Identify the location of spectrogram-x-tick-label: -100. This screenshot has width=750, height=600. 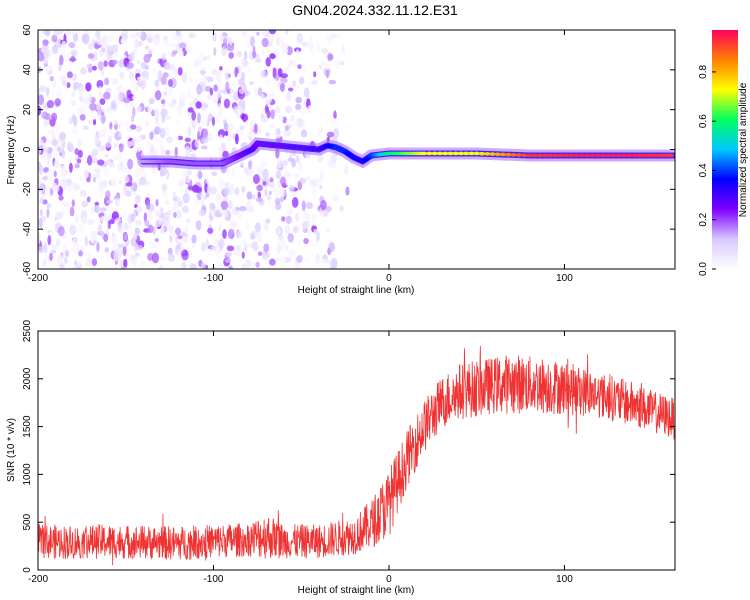
(213, 278).